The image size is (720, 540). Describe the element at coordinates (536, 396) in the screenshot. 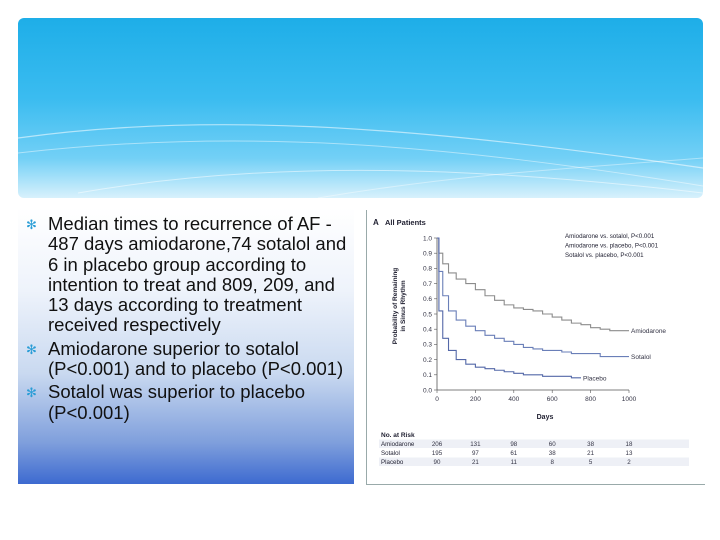

I see `x-axis-ticks: 0 200 400 600 800 1000` at that location.